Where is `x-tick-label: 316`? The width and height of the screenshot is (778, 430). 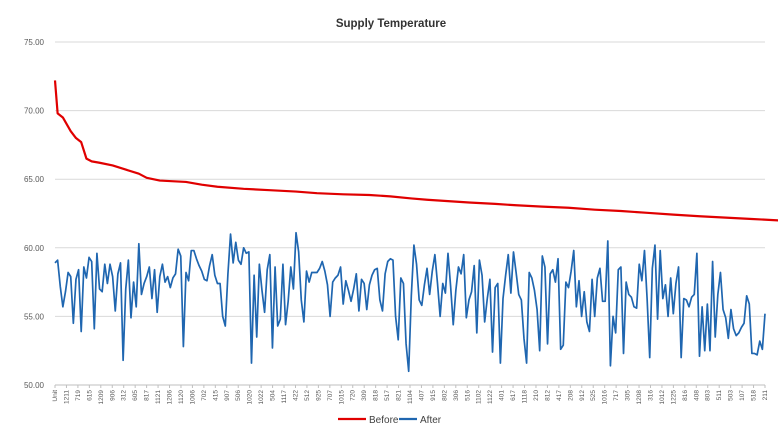
x-tick-label: 316 is located at coordinates (650, 395).